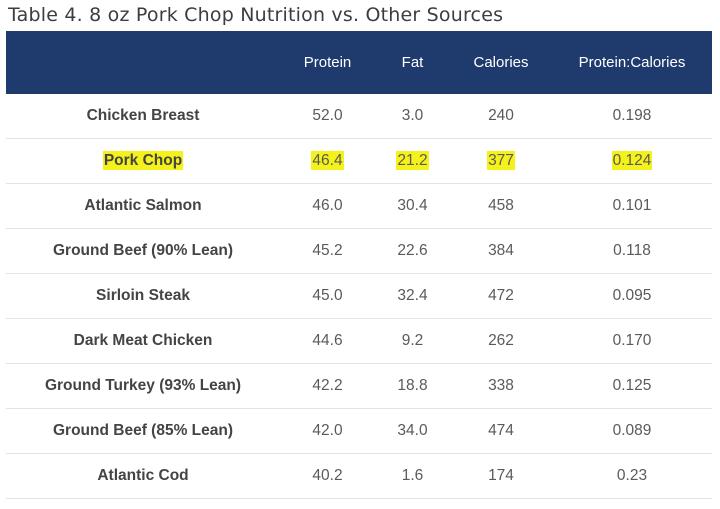 This screenshot has width=720, height=509. I want to click on protein-calories-cell-text: 0.124, so click(632, 161).